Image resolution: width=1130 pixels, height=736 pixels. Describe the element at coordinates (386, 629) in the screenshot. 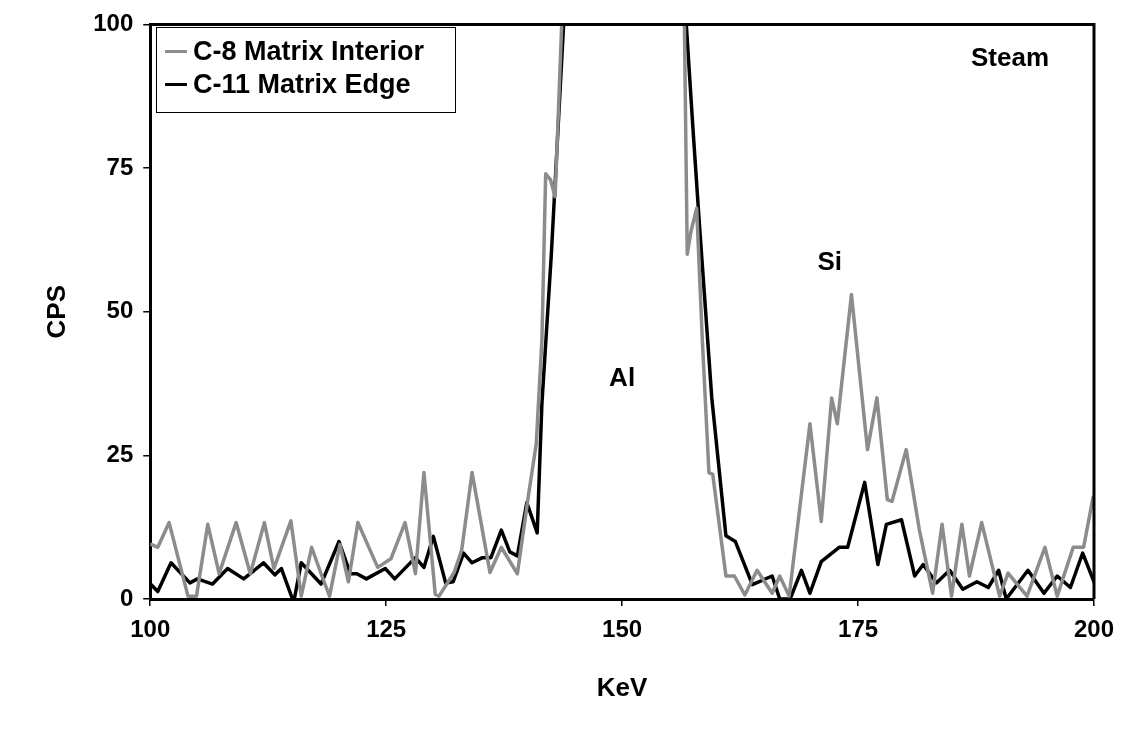

I see `x-tick-label: 125` at that location.